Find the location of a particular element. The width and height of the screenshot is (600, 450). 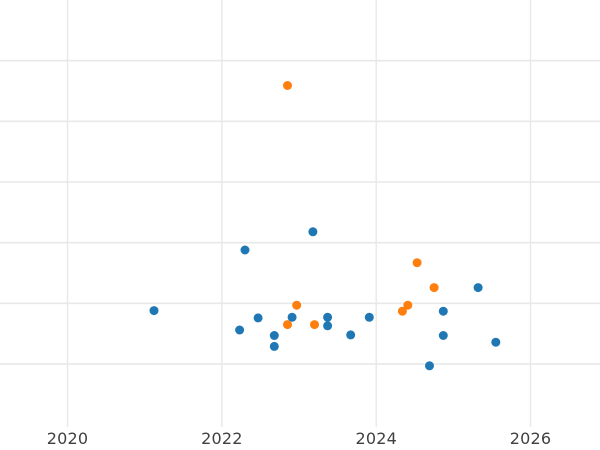

x-tick-label: 2026 is located at coordinates (531, 438).